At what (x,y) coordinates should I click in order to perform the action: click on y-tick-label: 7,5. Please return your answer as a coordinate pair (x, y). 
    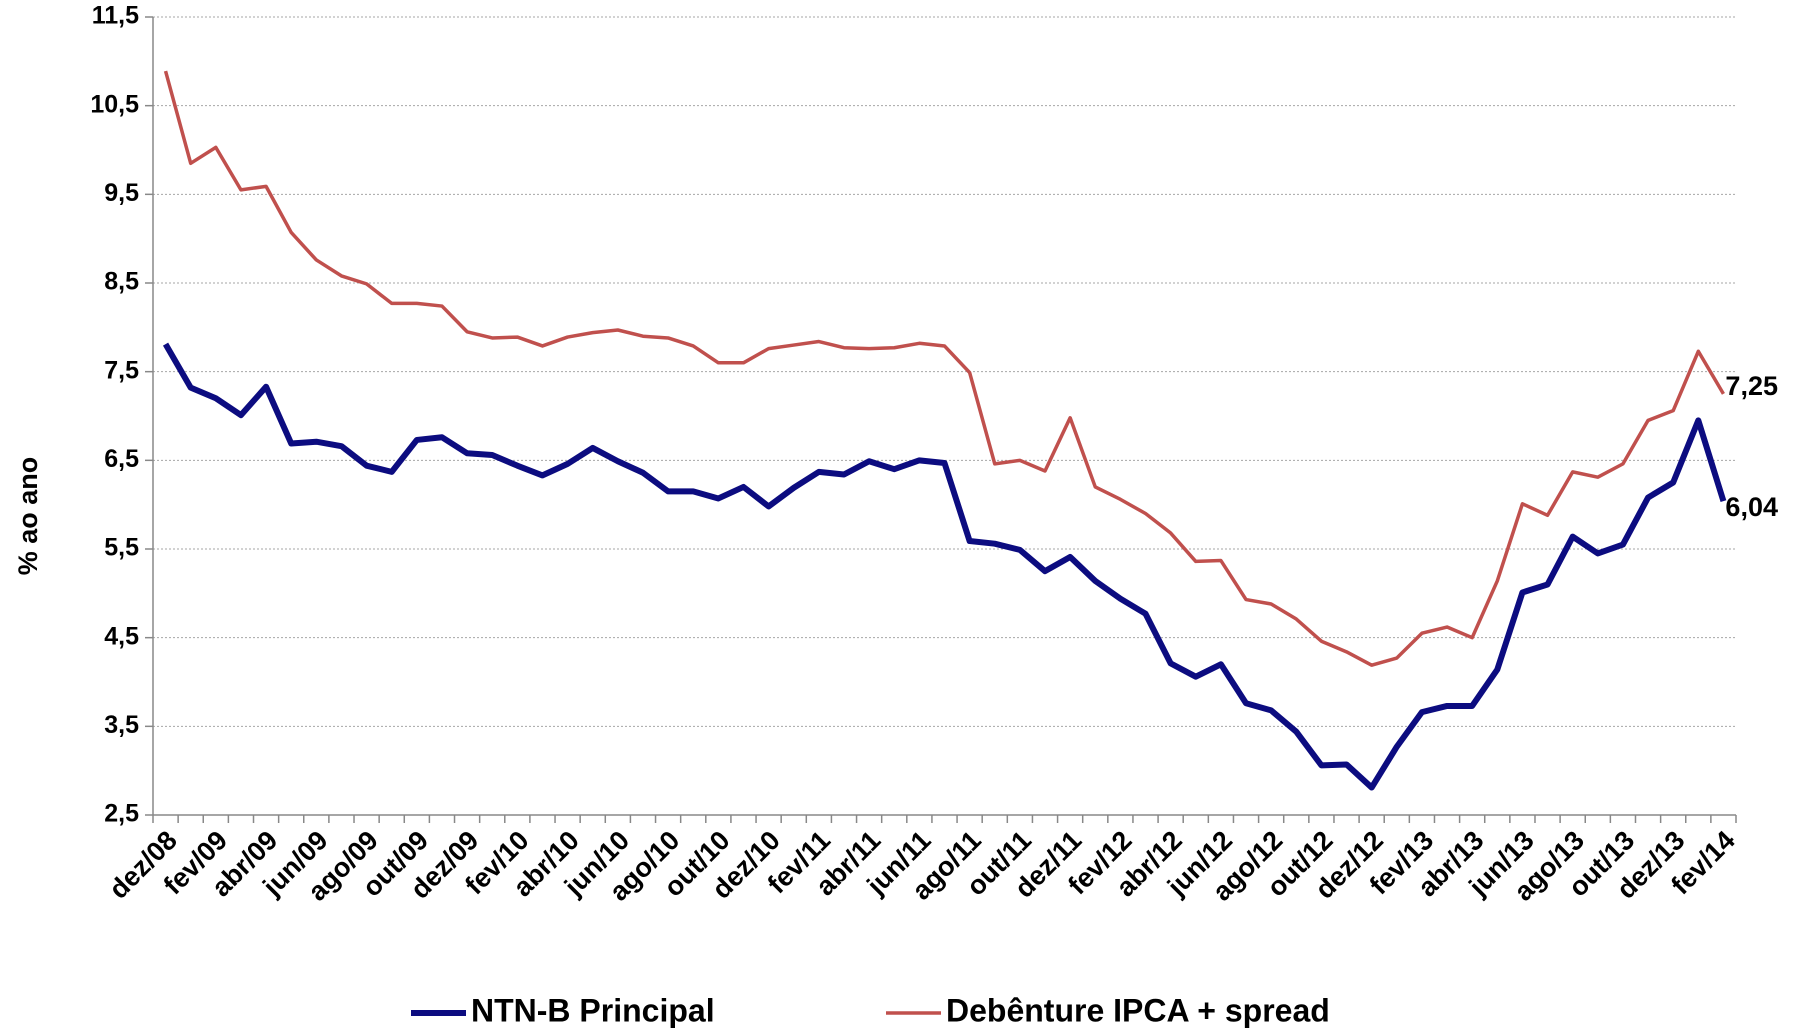
    Looking at the image, I should click on (121, 370).